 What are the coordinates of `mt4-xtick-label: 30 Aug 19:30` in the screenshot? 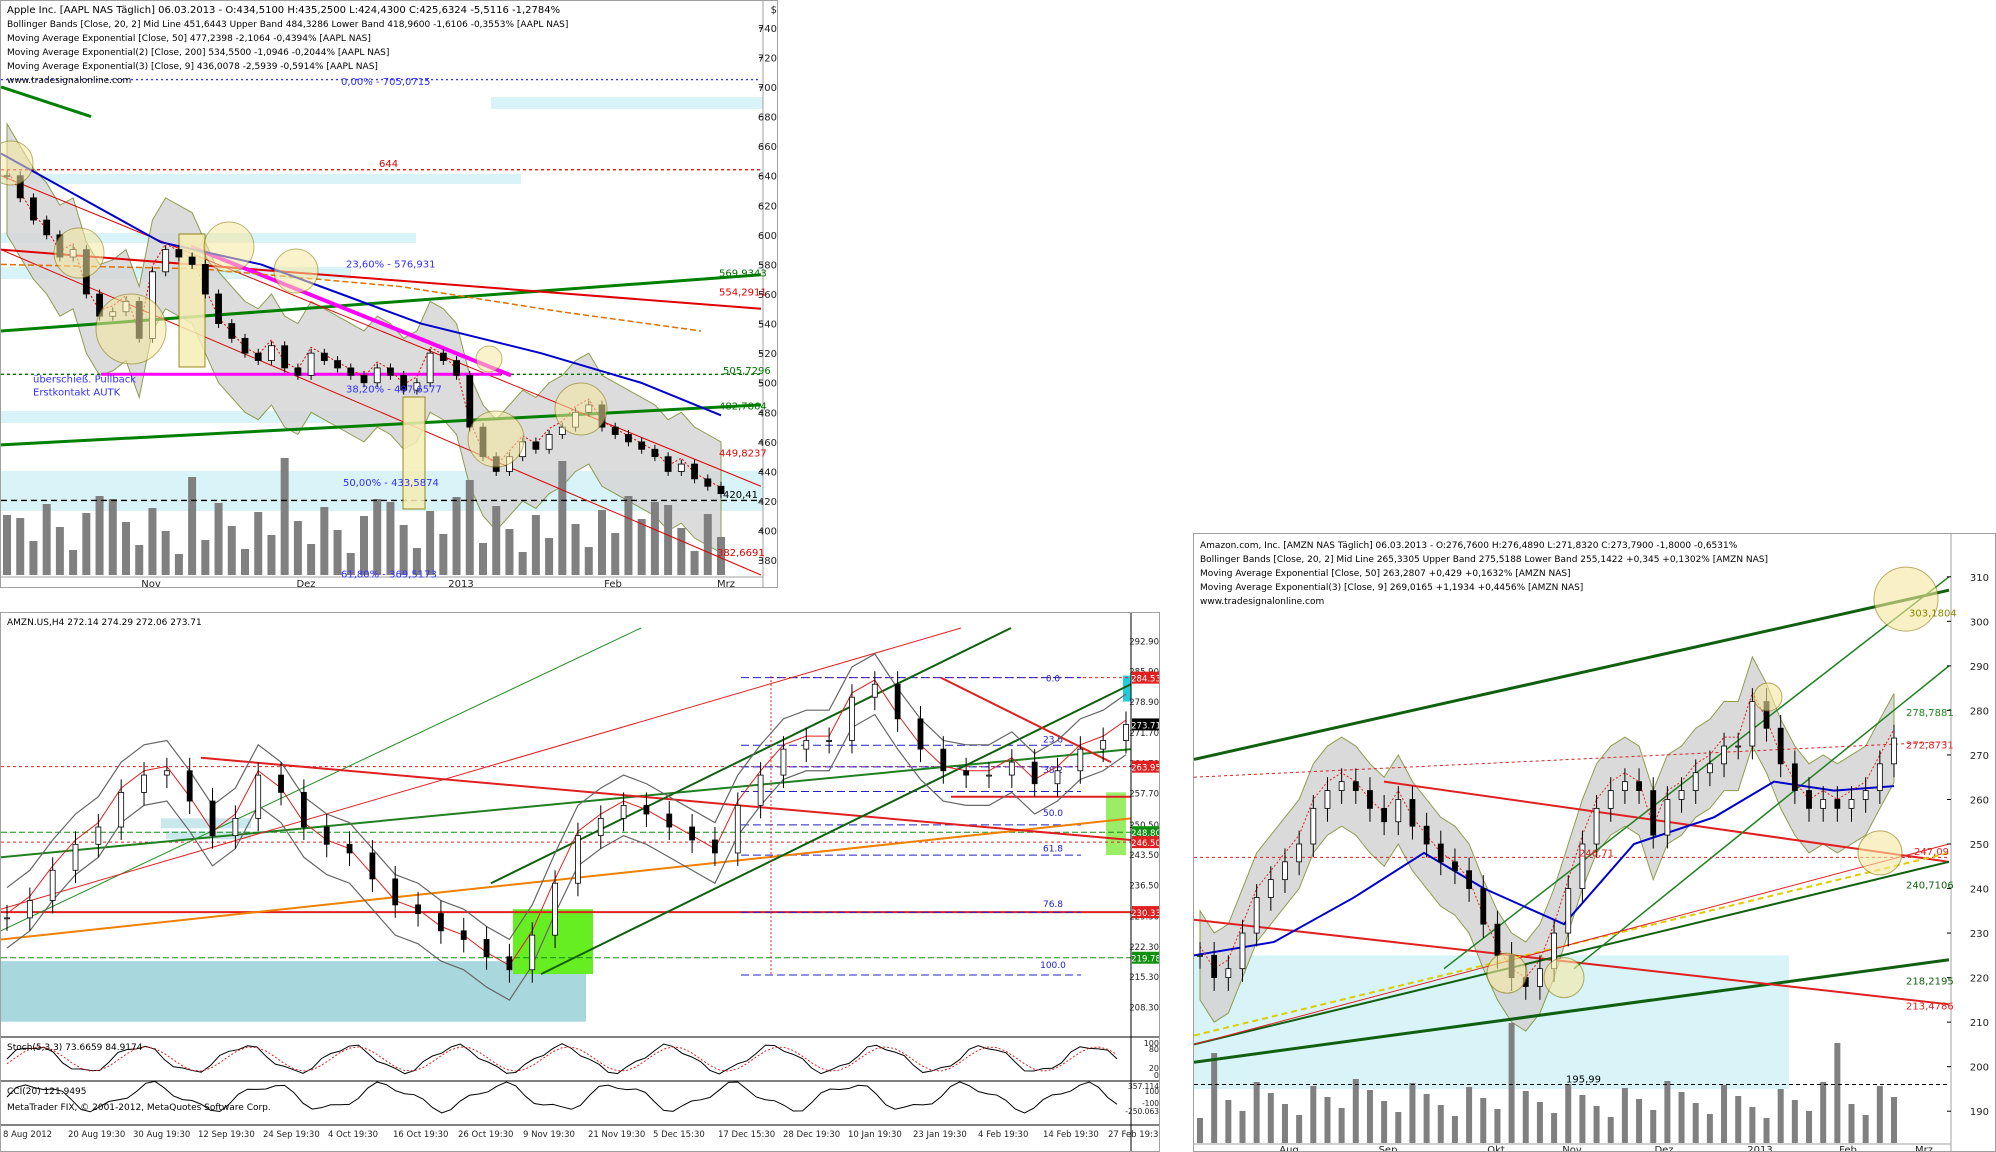 It's located at (161, 1135).